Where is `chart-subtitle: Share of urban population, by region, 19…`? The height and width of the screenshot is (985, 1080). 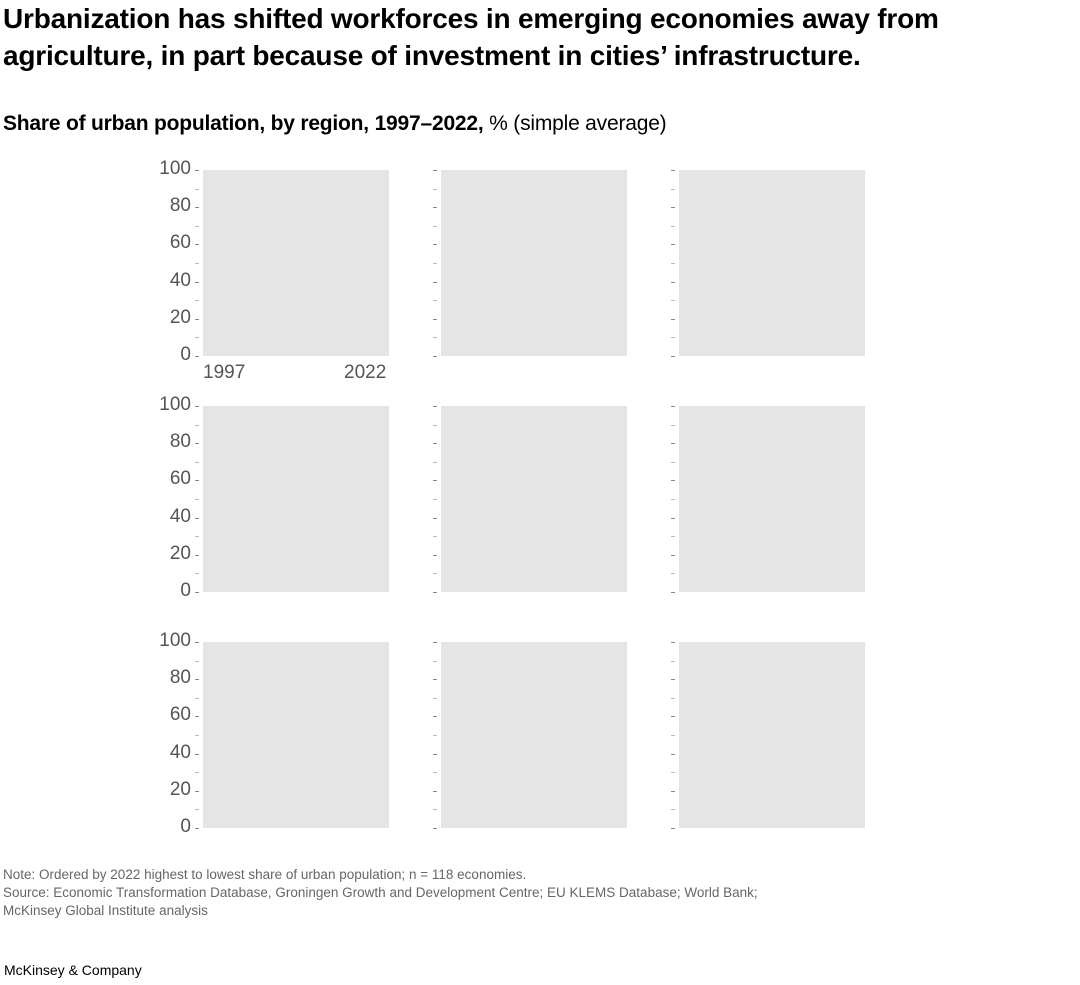
chart-subtitle: Share of urban population, by region, 19… is located at coordinates (335, 124).